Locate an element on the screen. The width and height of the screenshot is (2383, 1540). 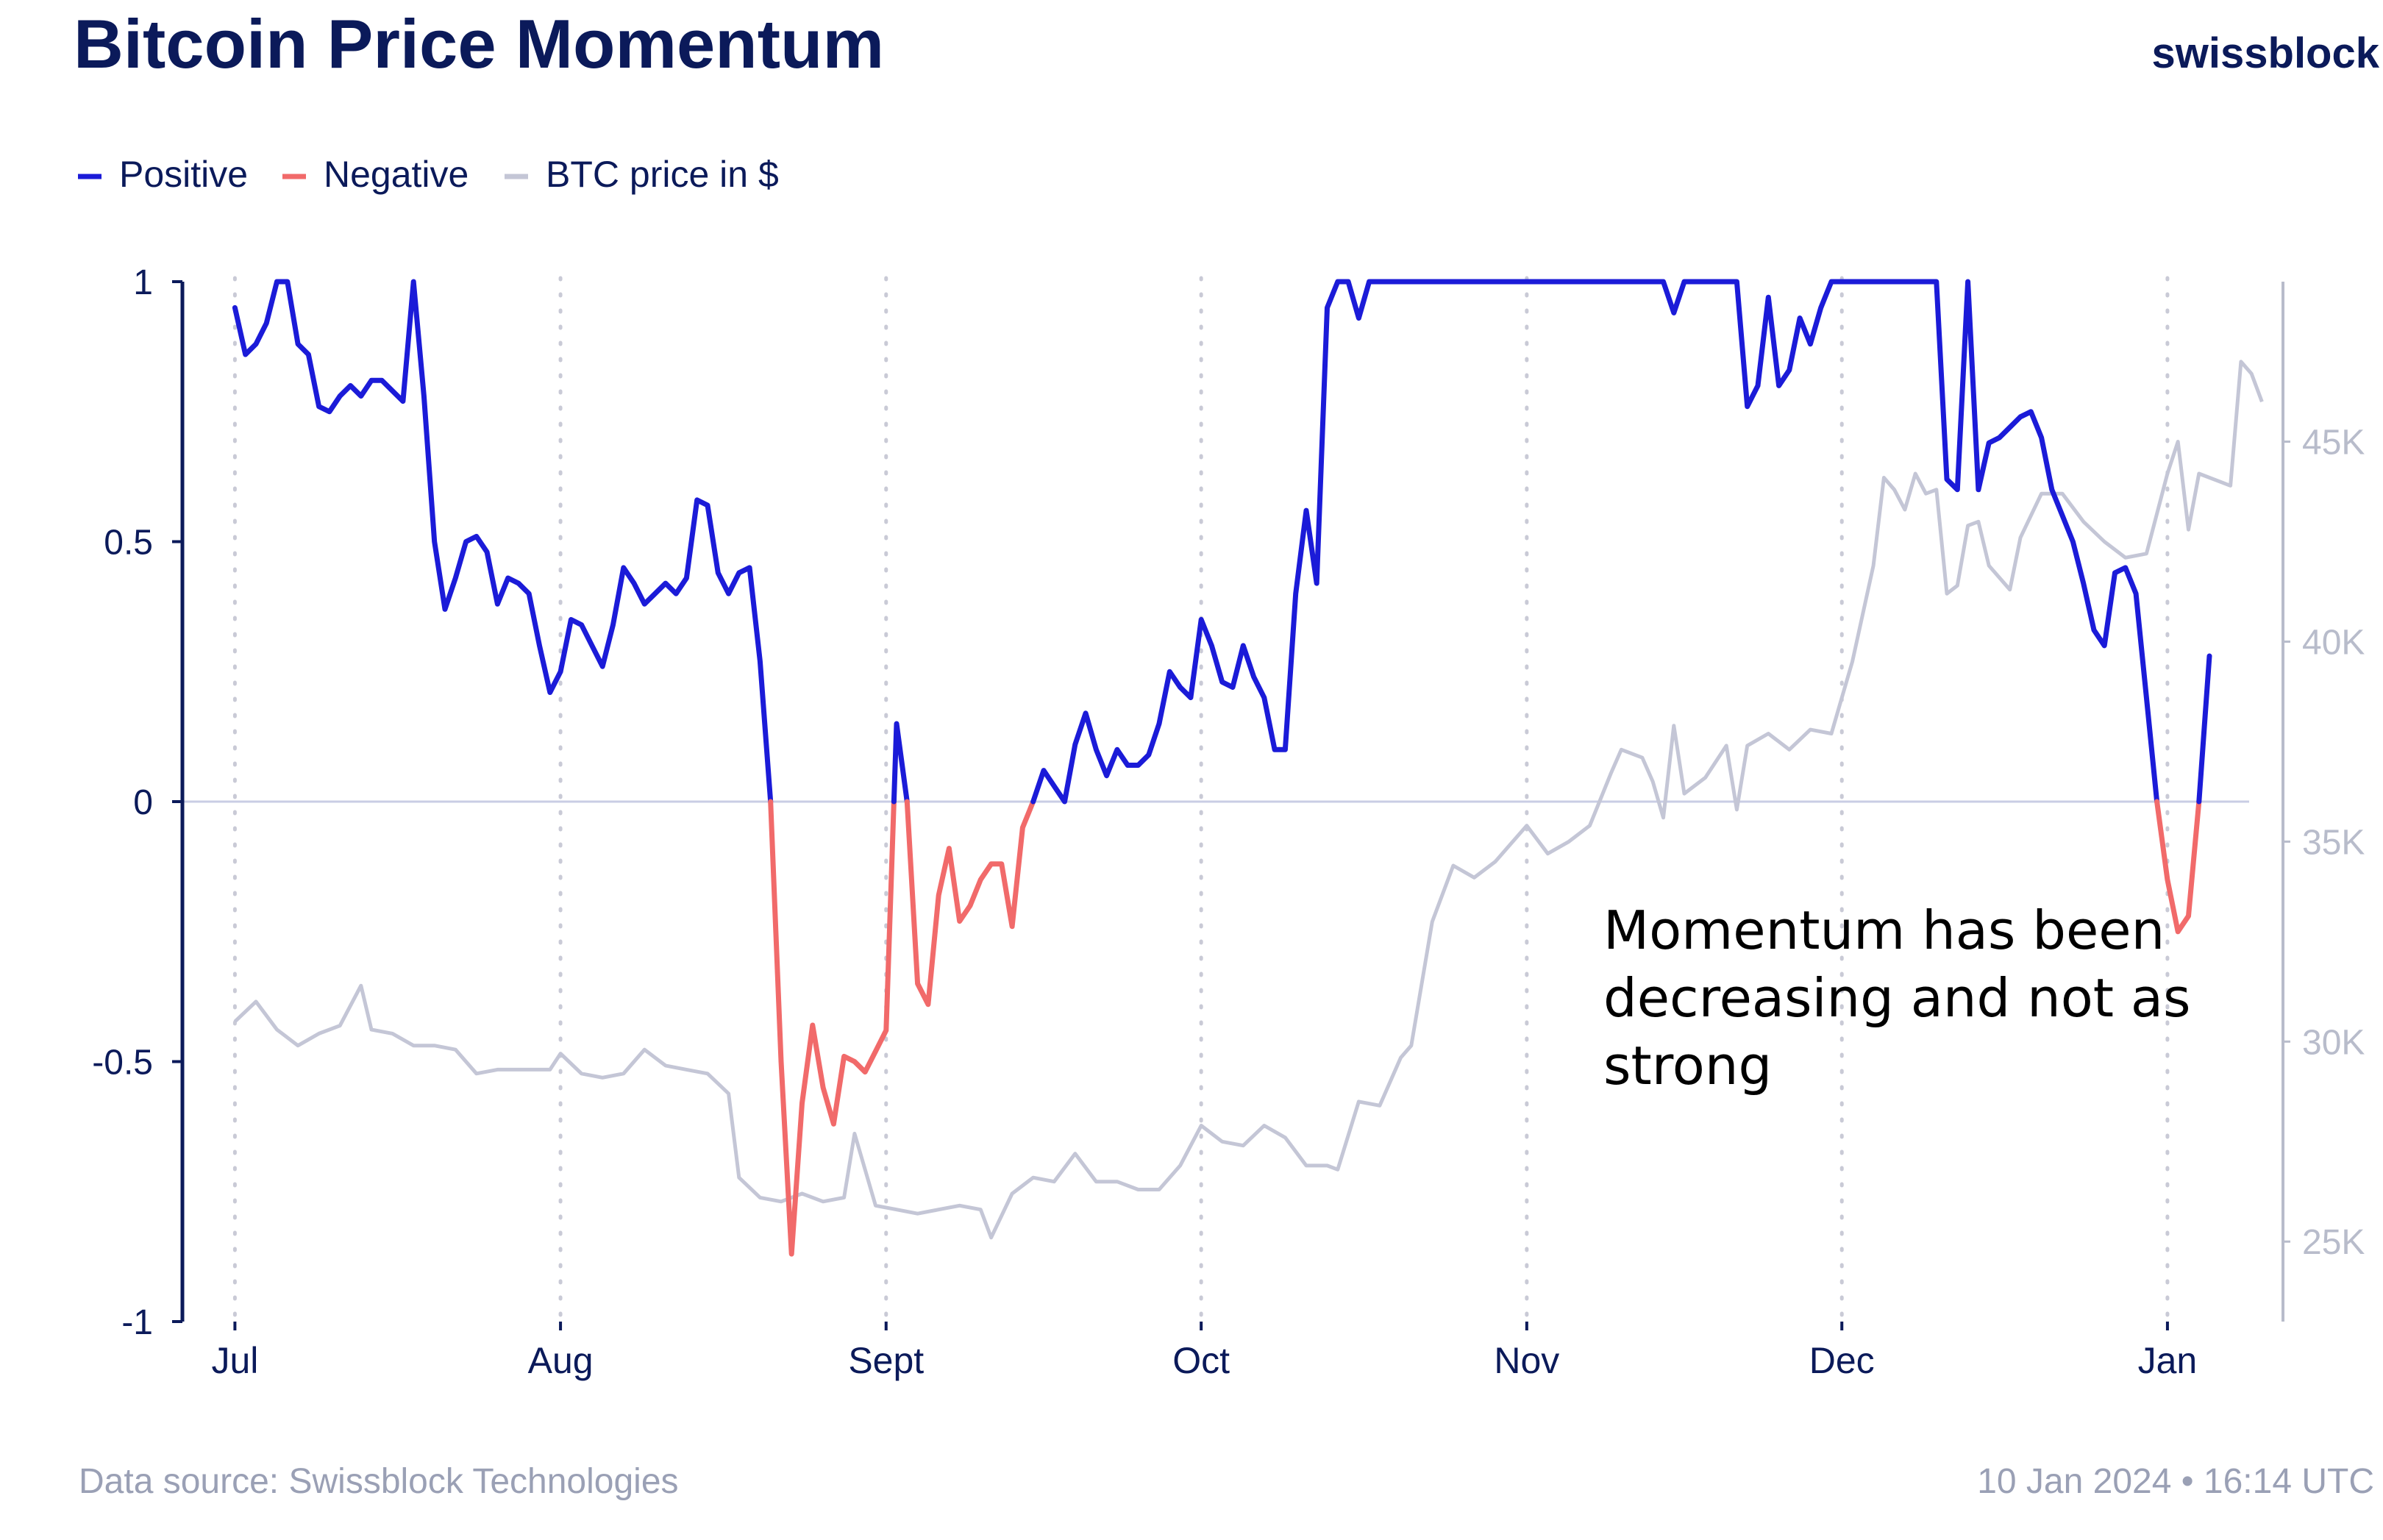
x-tick-label: Dec is located at coordinates (1842, 1360).